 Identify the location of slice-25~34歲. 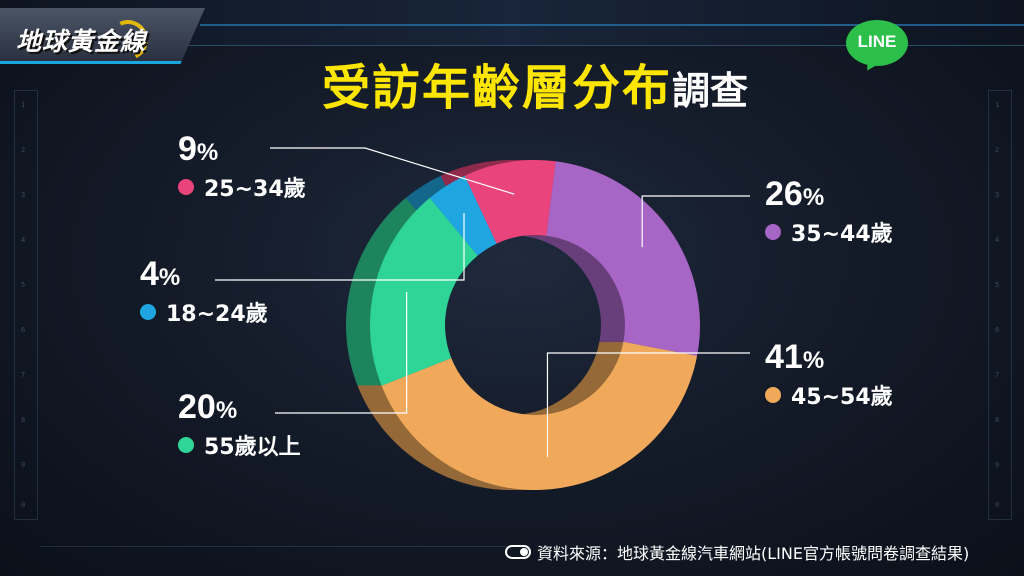
(510, 202).